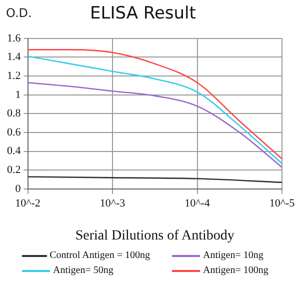 This screenshot has height=300, width=300. Describe the element at coordinates (233, 255) in the screenshot. I see `legend-label: Antigen= 10ng` at that location.